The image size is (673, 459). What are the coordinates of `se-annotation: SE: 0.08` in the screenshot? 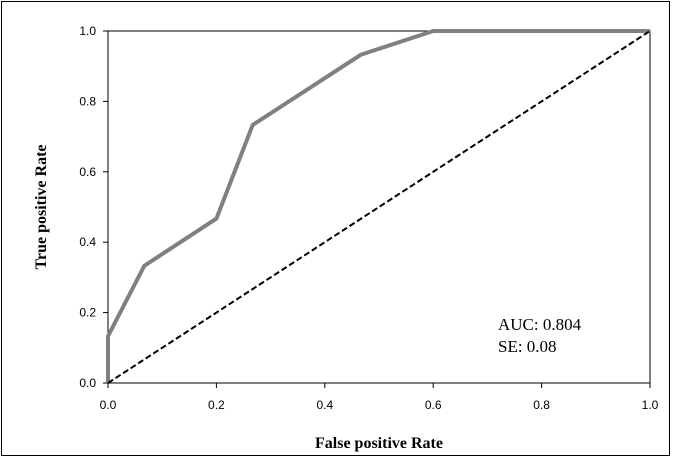 It's located at (527, 346).